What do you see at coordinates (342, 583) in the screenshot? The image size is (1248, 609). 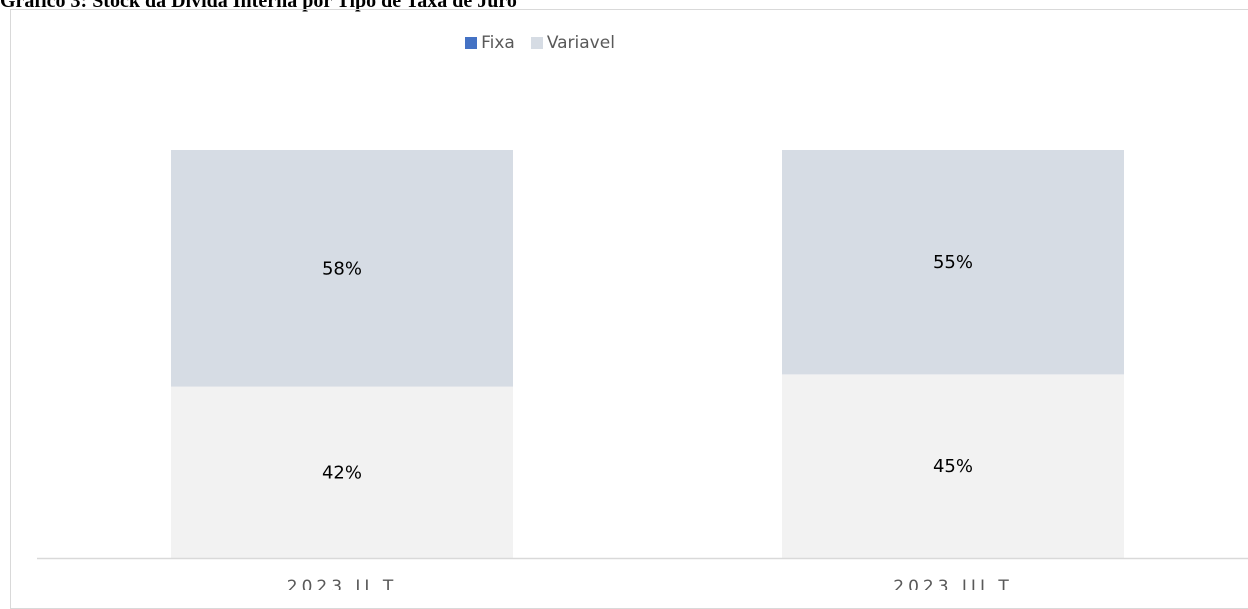 I see `category-label-1: 2023 II T` at bounding box center [342, 583].